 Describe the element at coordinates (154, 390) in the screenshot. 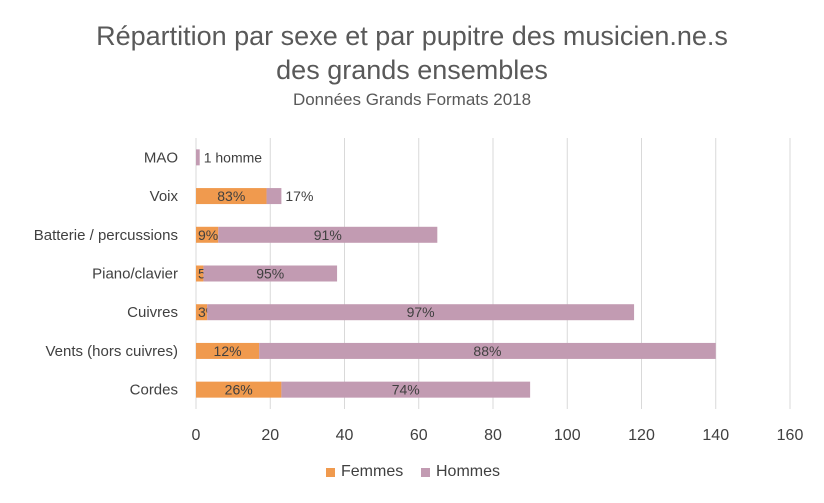

I see `category-label: Cordes` at that location.